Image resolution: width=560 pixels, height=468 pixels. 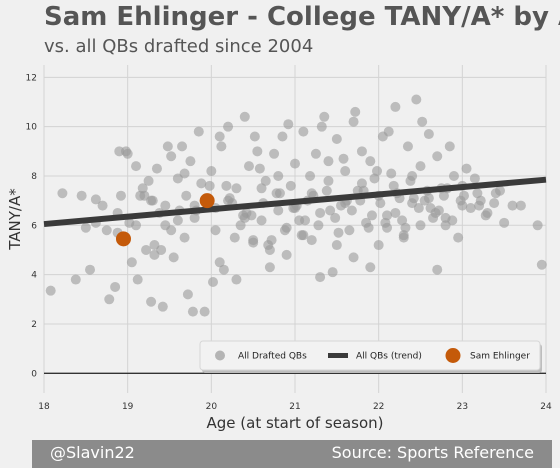 I want to click on legend-marker-highlight, so click(x=453, y=355).